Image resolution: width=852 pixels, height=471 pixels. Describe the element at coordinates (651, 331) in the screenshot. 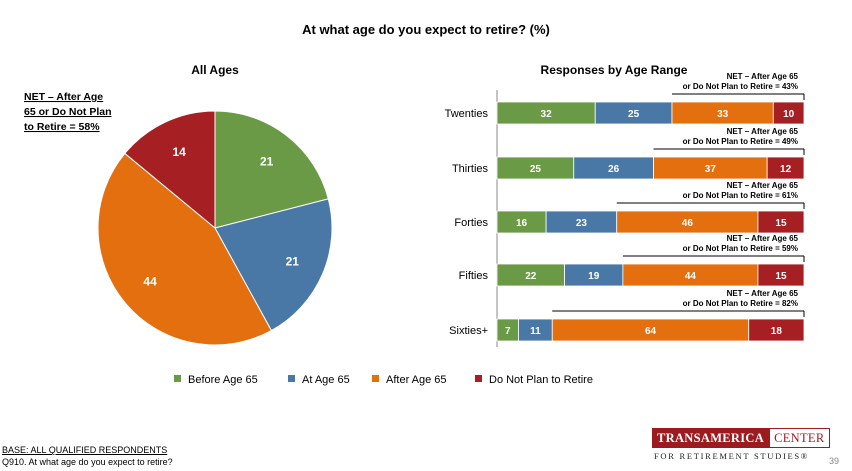

I see `bar-segment-label: 64` at that location.